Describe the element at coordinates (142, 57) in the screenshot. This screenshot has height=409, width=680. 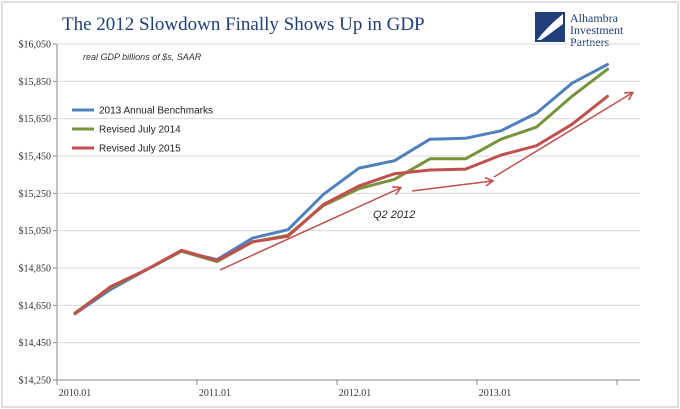
I see `chart-subtitle: real GDP billions of $s, SAAR` at that location.